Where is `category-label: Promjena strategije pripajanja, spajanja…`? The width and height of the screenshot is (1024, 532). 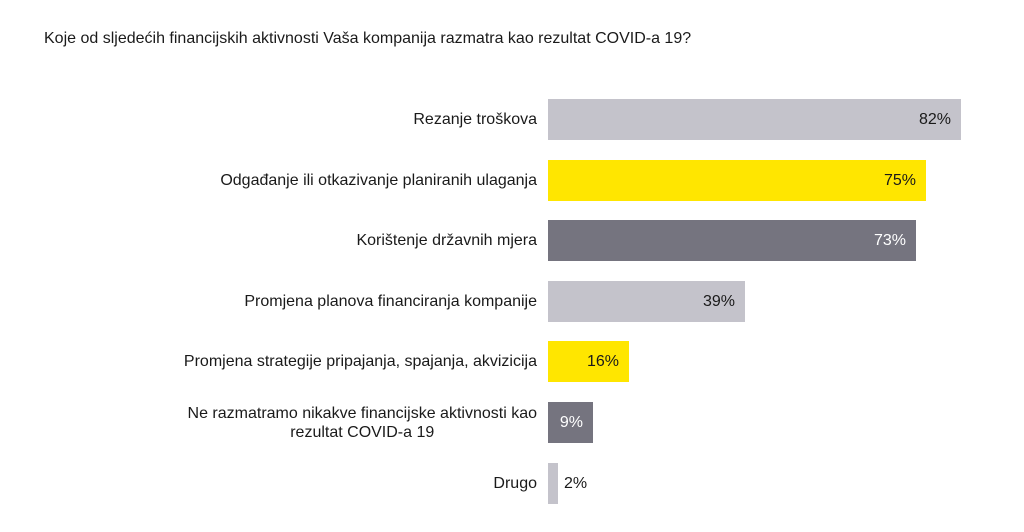 category-label: Promjena strategije pripajanja, spajanja… is located at coordinates (287, 361).